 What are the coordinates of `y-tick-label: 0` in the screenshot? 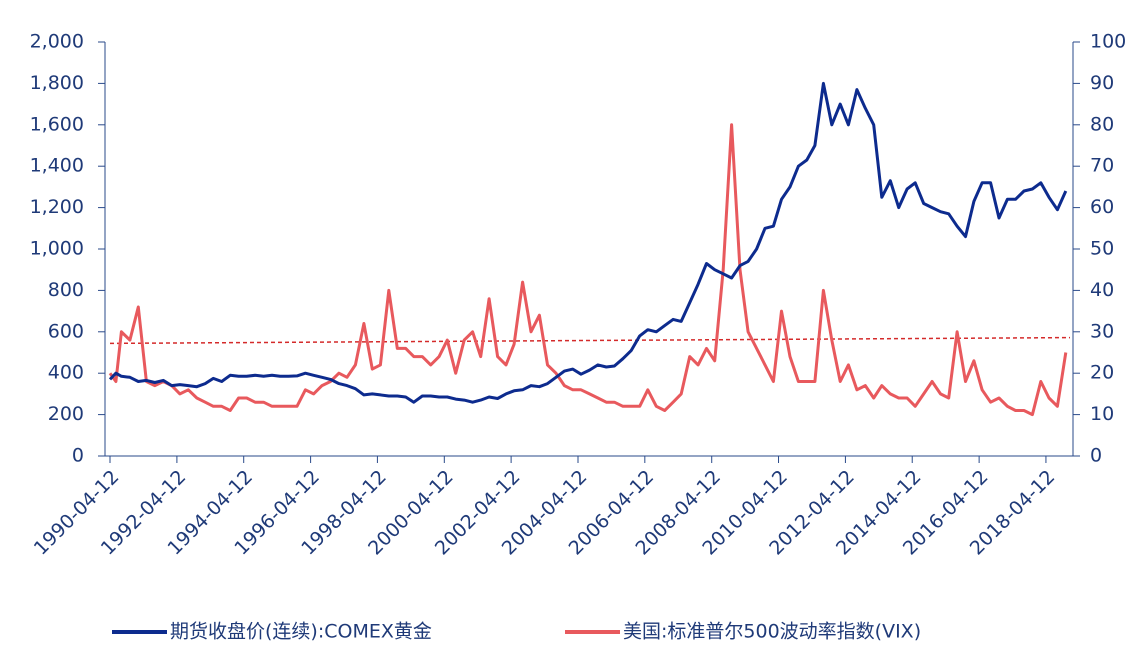 It's located at (78, 456).